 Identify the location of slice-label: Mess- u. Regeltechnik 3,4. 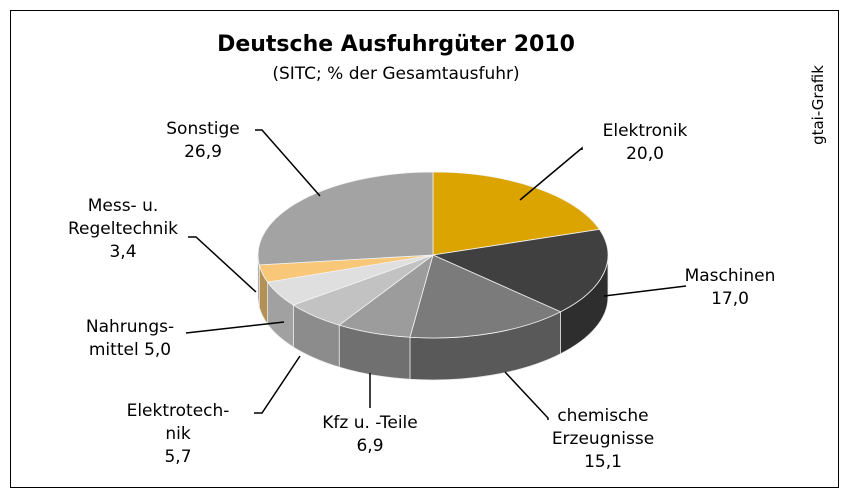
(123, 229).